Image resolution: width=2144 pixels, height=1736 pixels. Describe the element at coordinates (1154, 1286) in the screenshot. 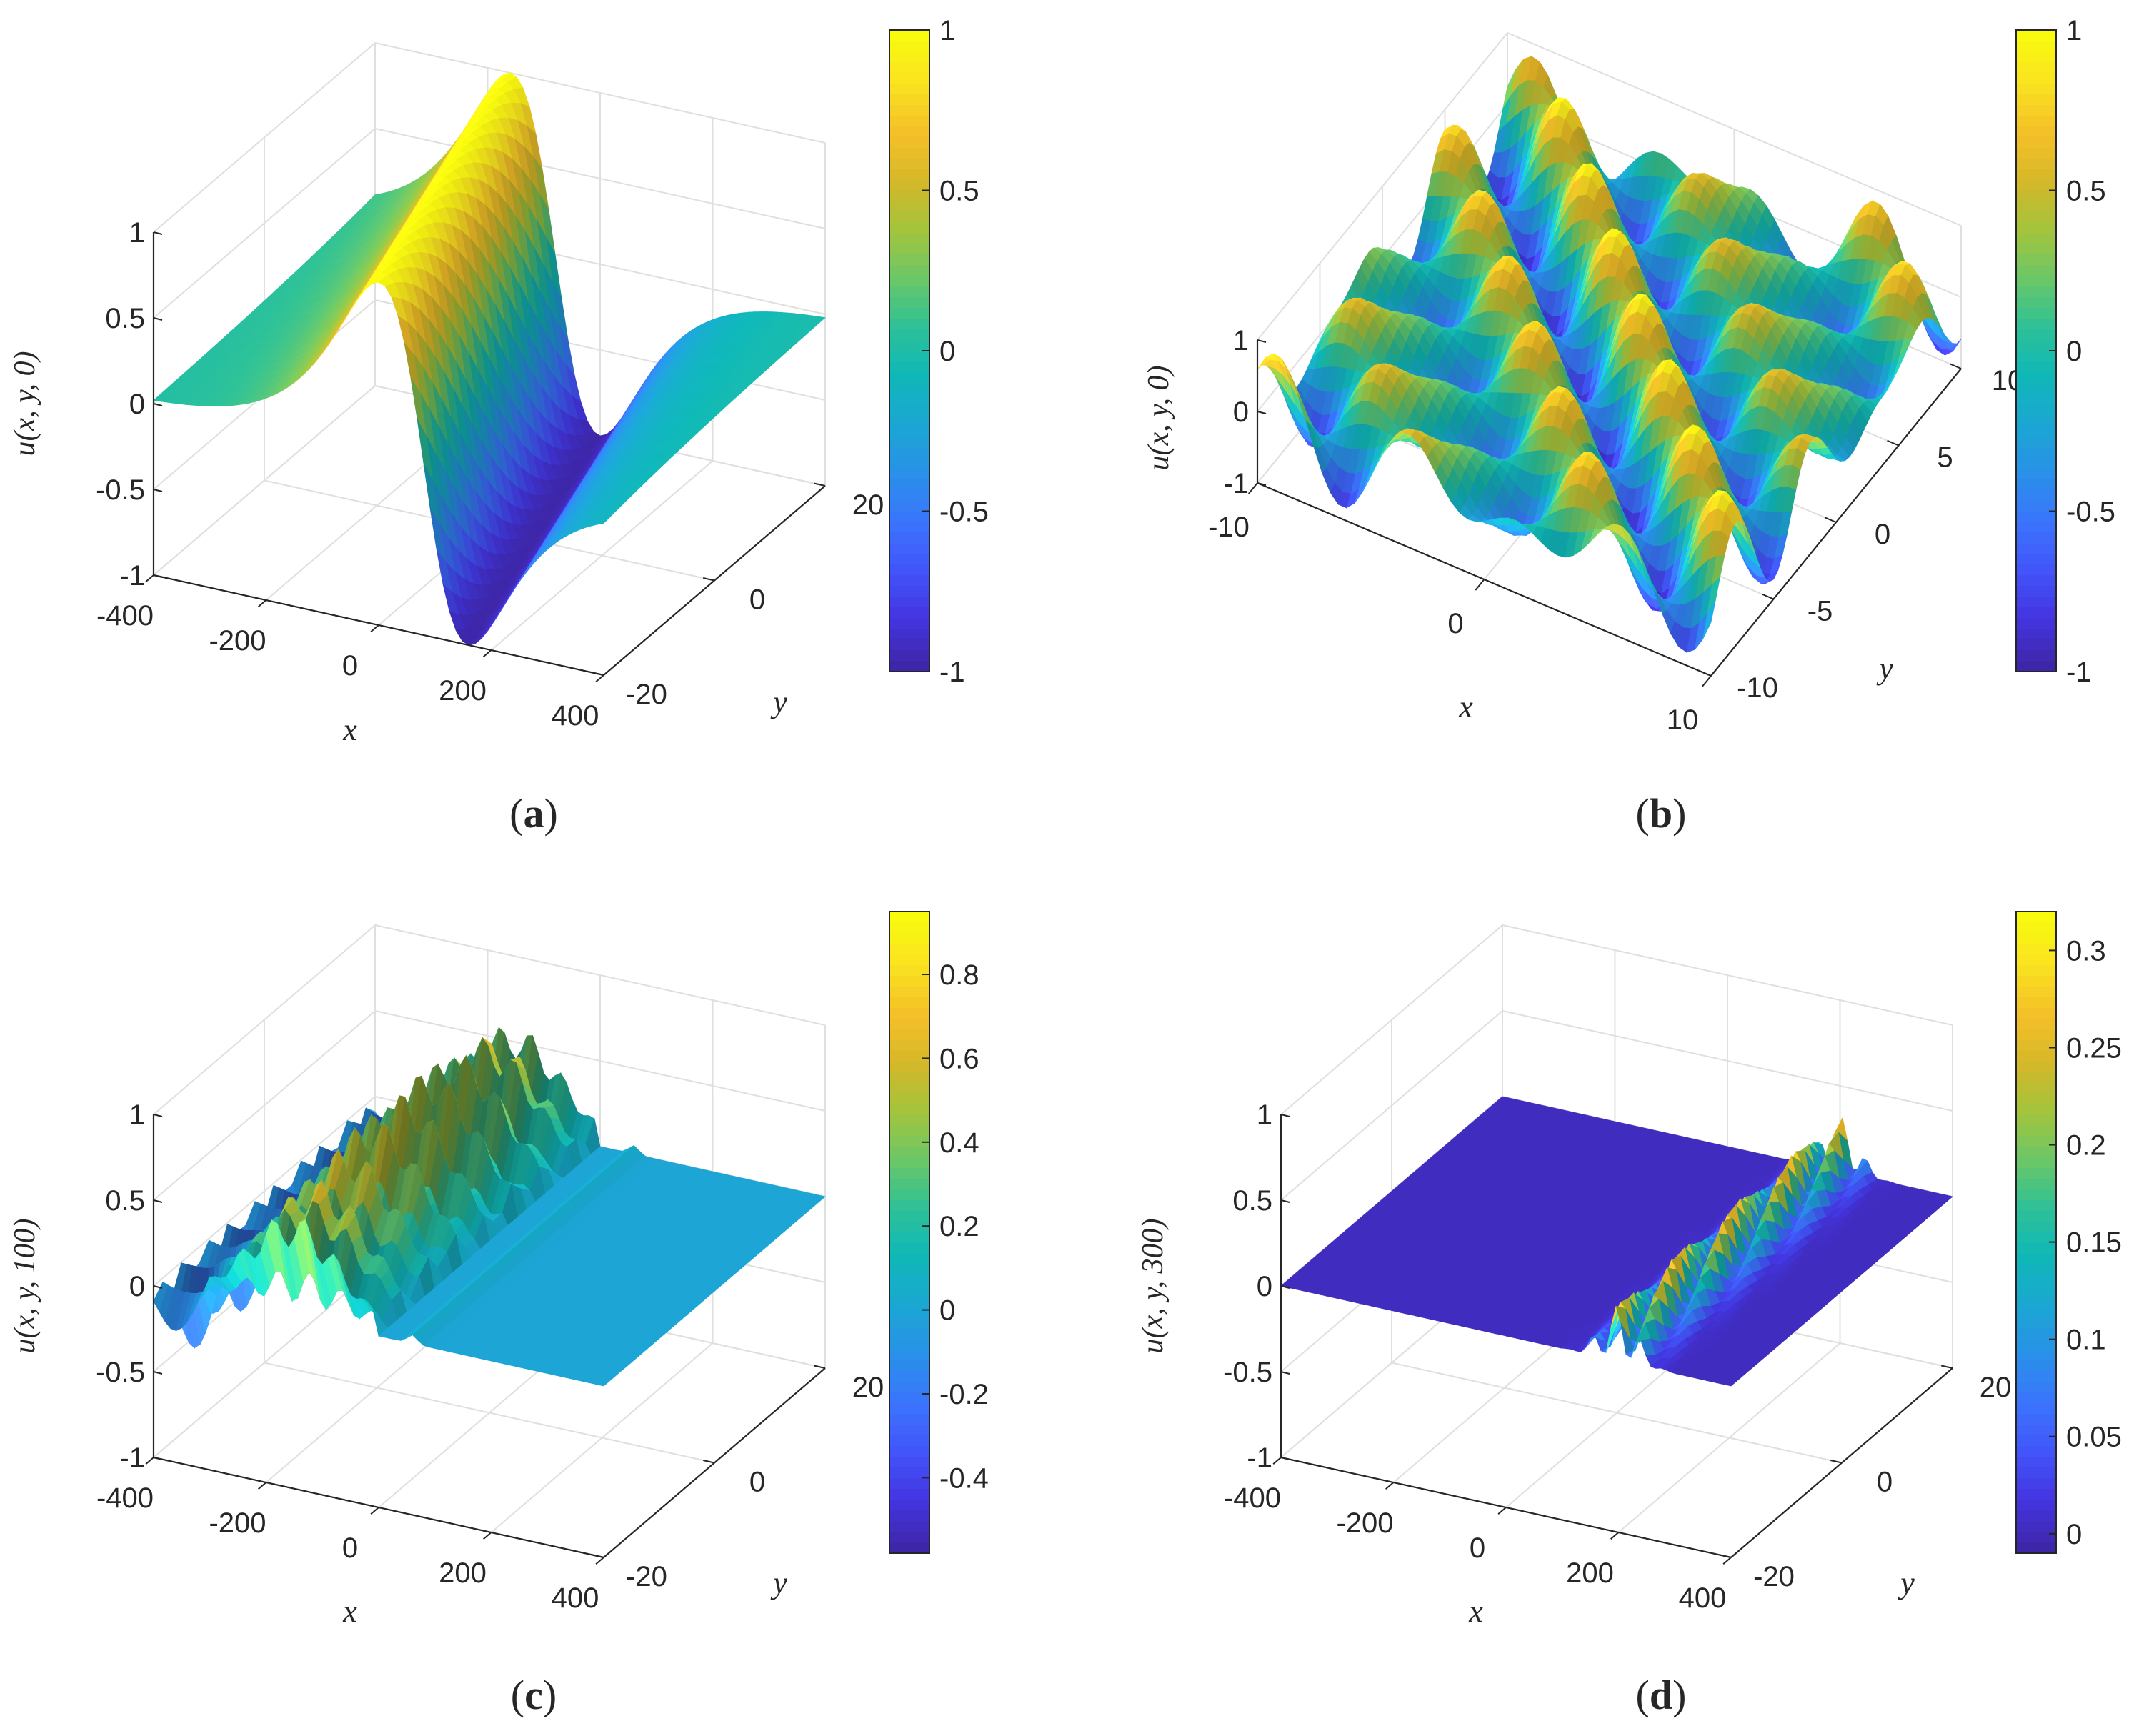

I see `z-axis-label: u(x, y, 300)` at that location.